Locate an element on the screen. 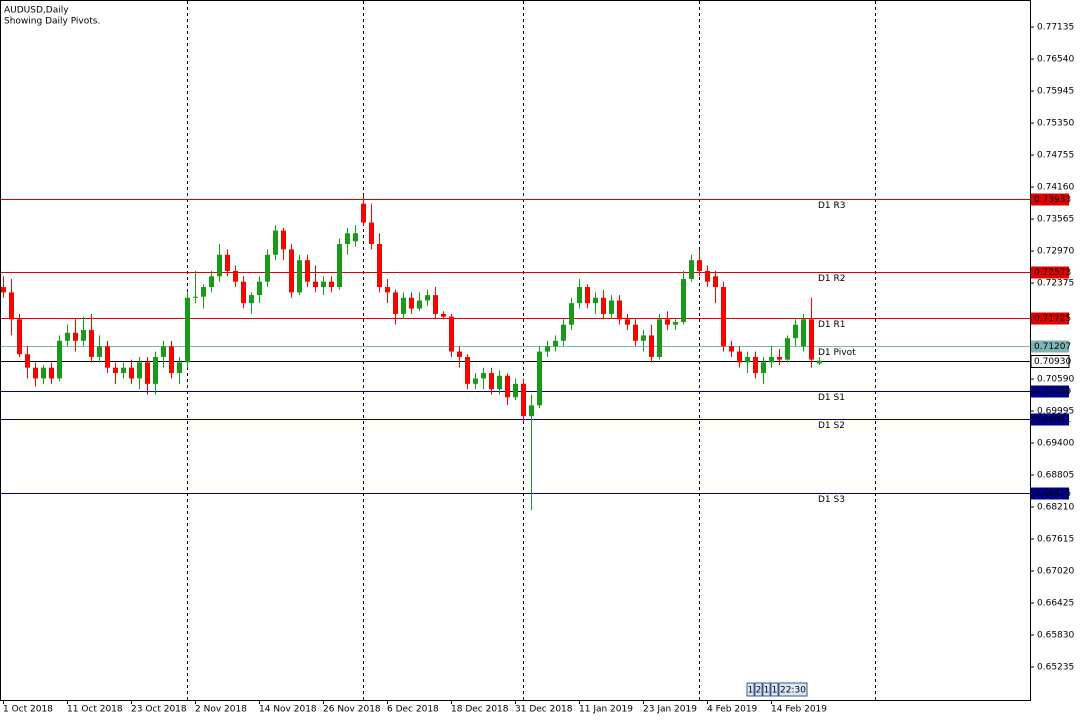 The width and height of the screenshot is (1080, 720). x-tick-label: 26 Nov 2018 is located at coordinates (352, 710).